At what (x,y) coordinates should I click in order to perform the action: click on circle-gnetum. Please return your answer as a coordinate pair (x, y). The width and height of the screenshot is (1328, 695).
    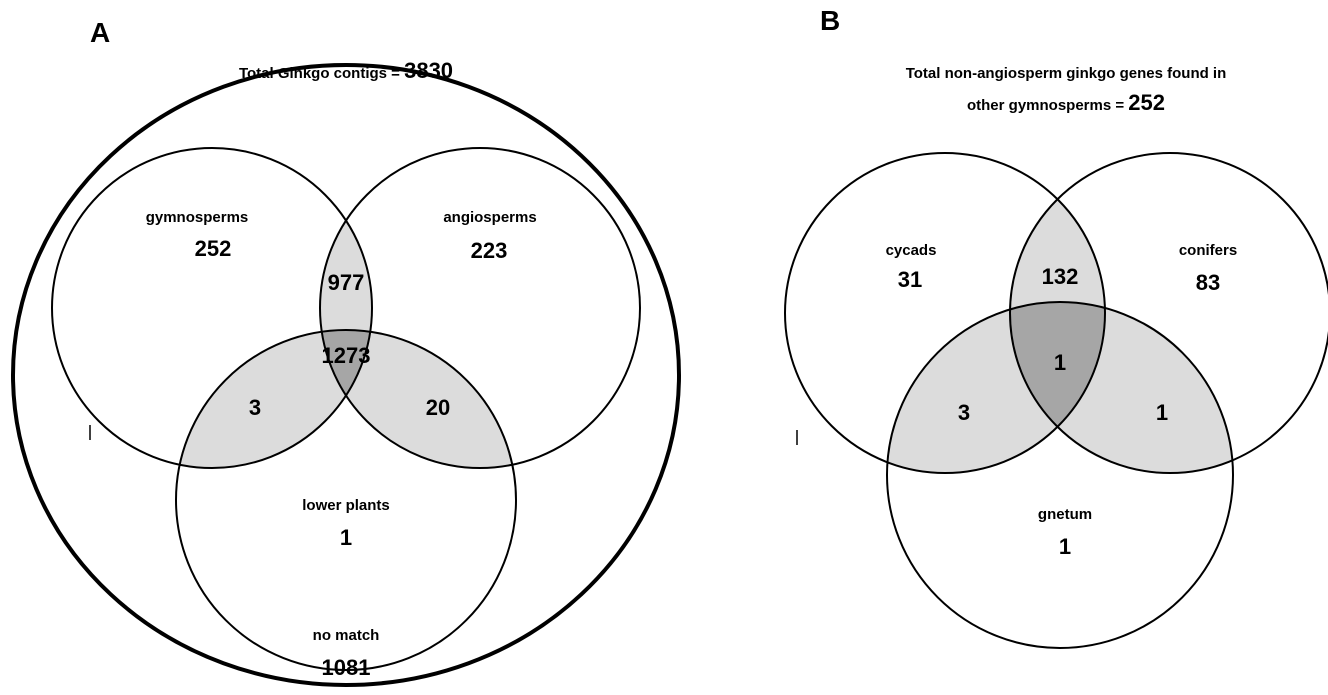
    Looking at the image, I should click on (1060, 475).